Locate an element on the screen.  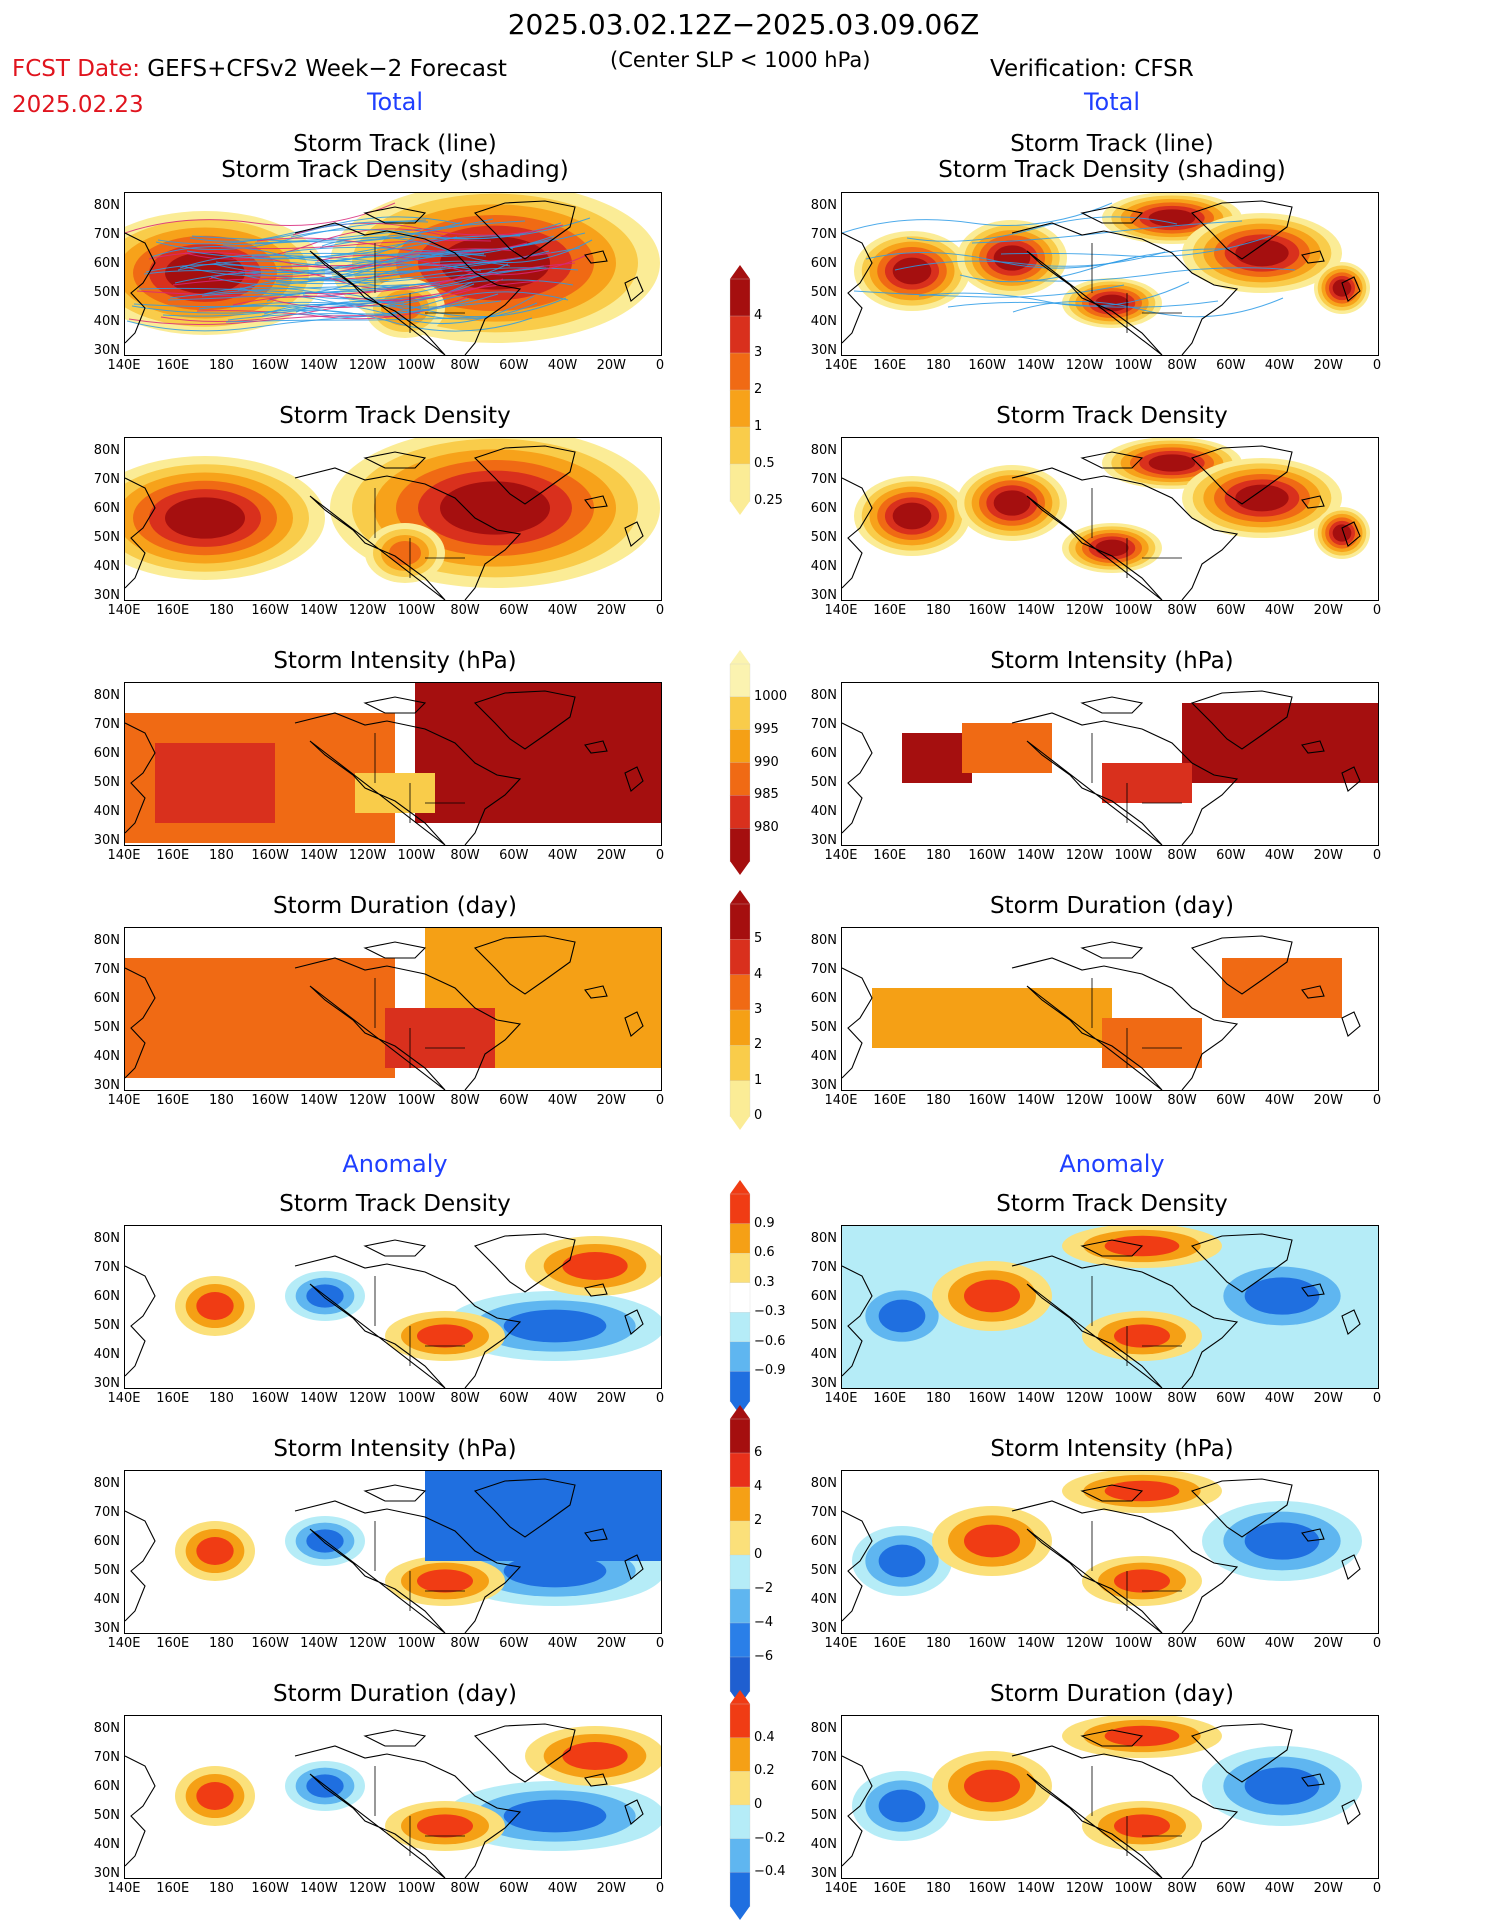
colorbar-duration_anom is located at coordinates (740, 1807).